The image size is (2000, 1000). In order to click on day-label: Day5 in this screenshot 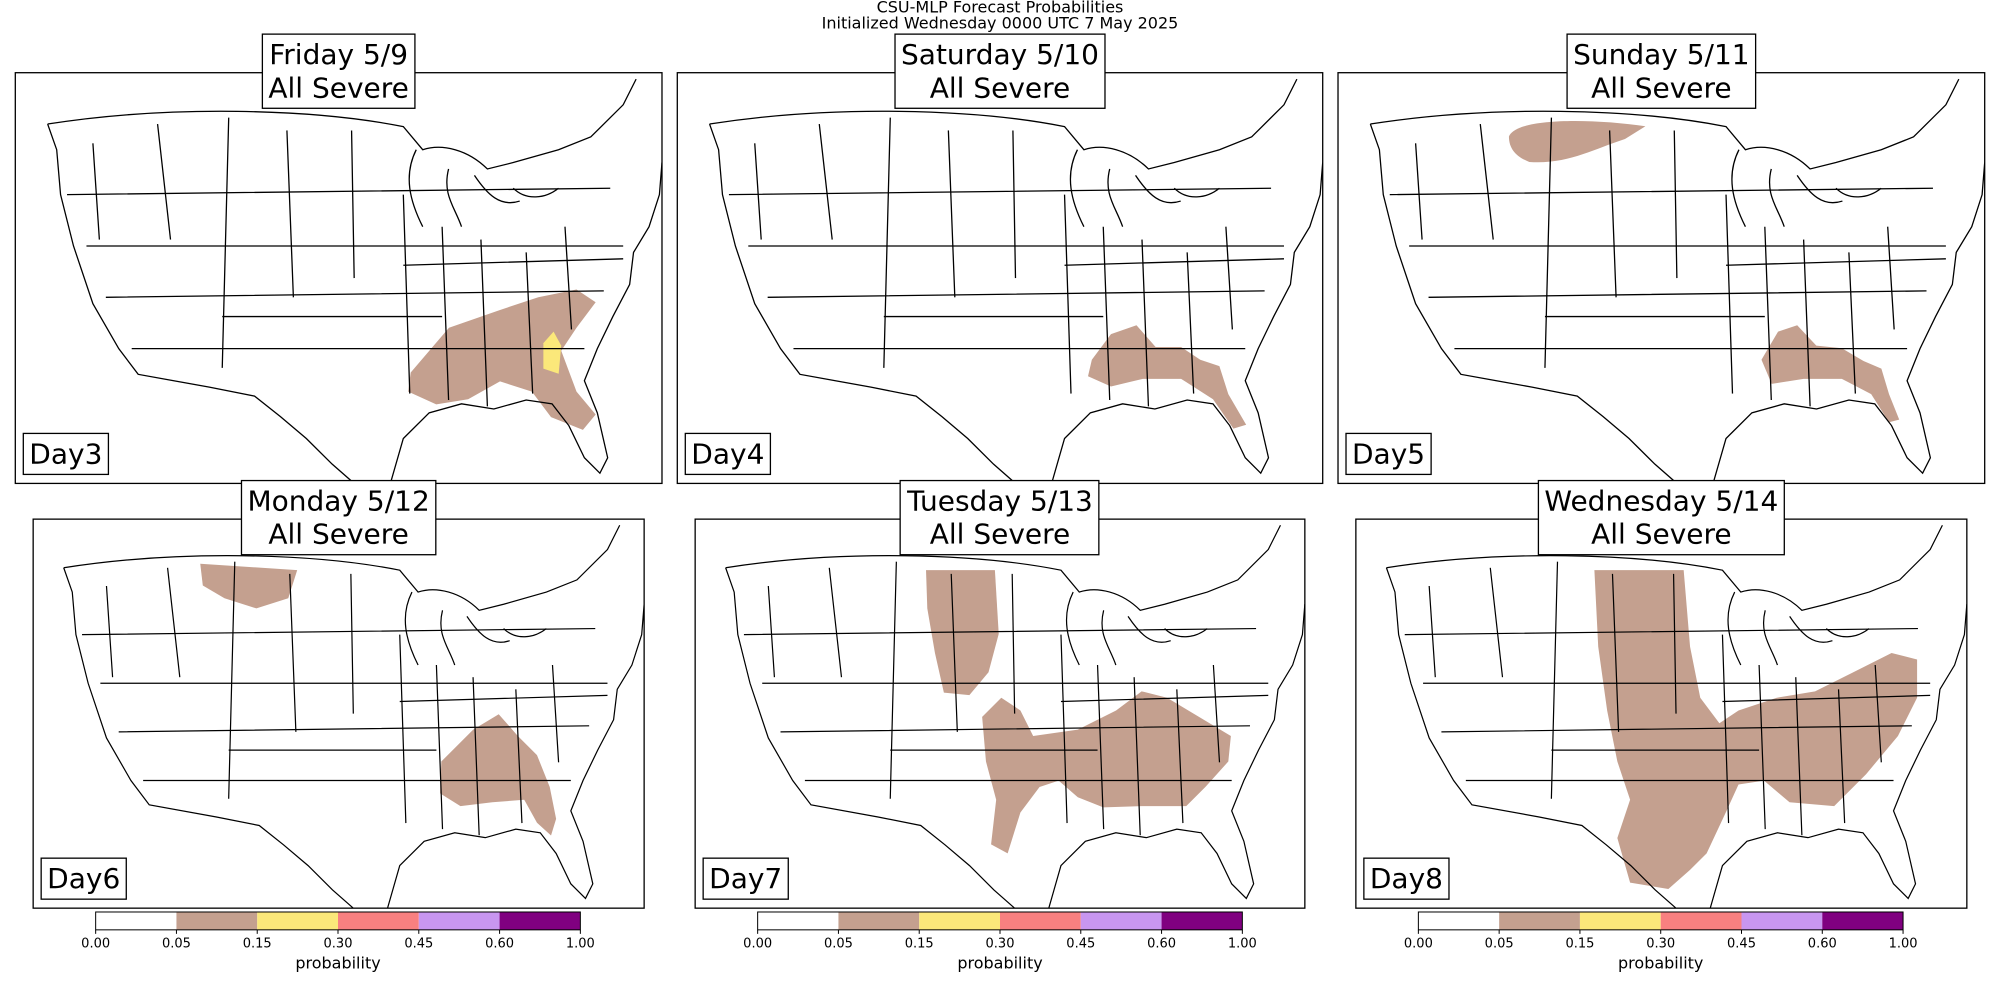, I will do `click(1388, 453)`.